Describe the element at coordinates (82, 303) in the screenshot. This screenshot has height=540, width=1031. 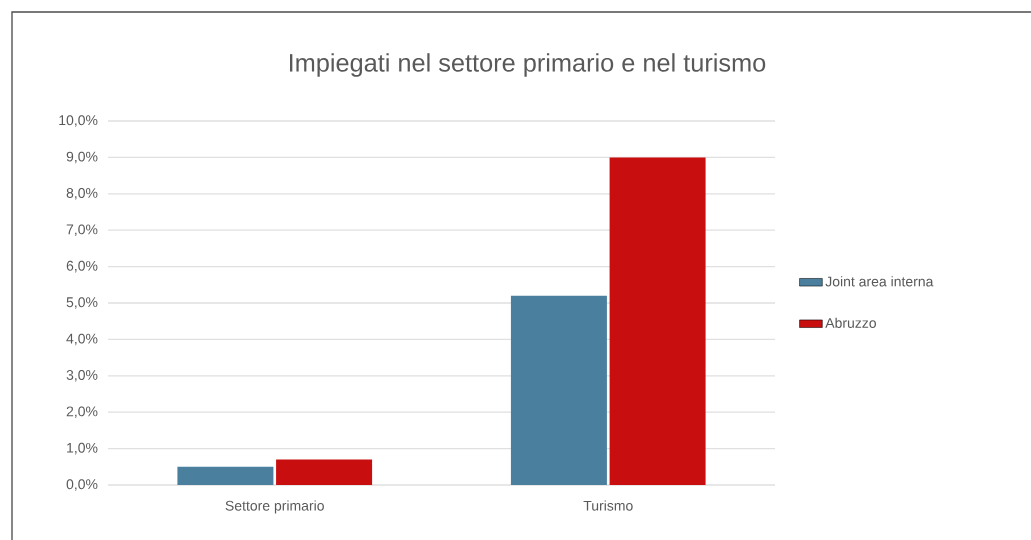
I see `y-tick-label: 5,0%` at that location.